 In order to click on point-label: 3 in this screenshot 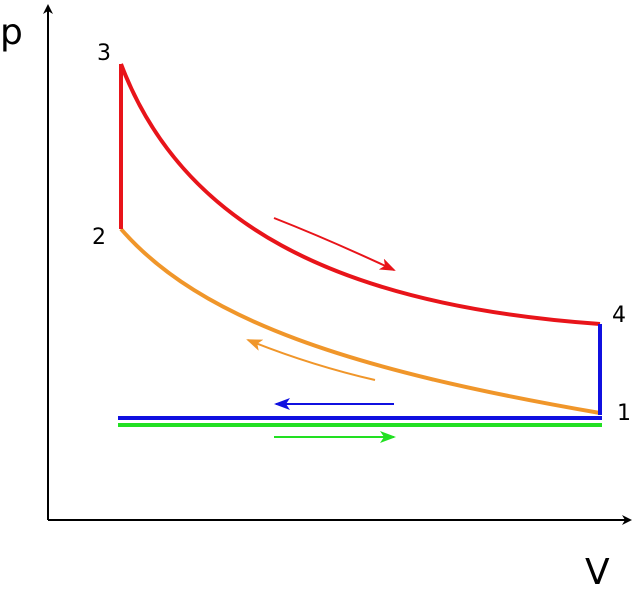, I will do `click(104, 53)`.